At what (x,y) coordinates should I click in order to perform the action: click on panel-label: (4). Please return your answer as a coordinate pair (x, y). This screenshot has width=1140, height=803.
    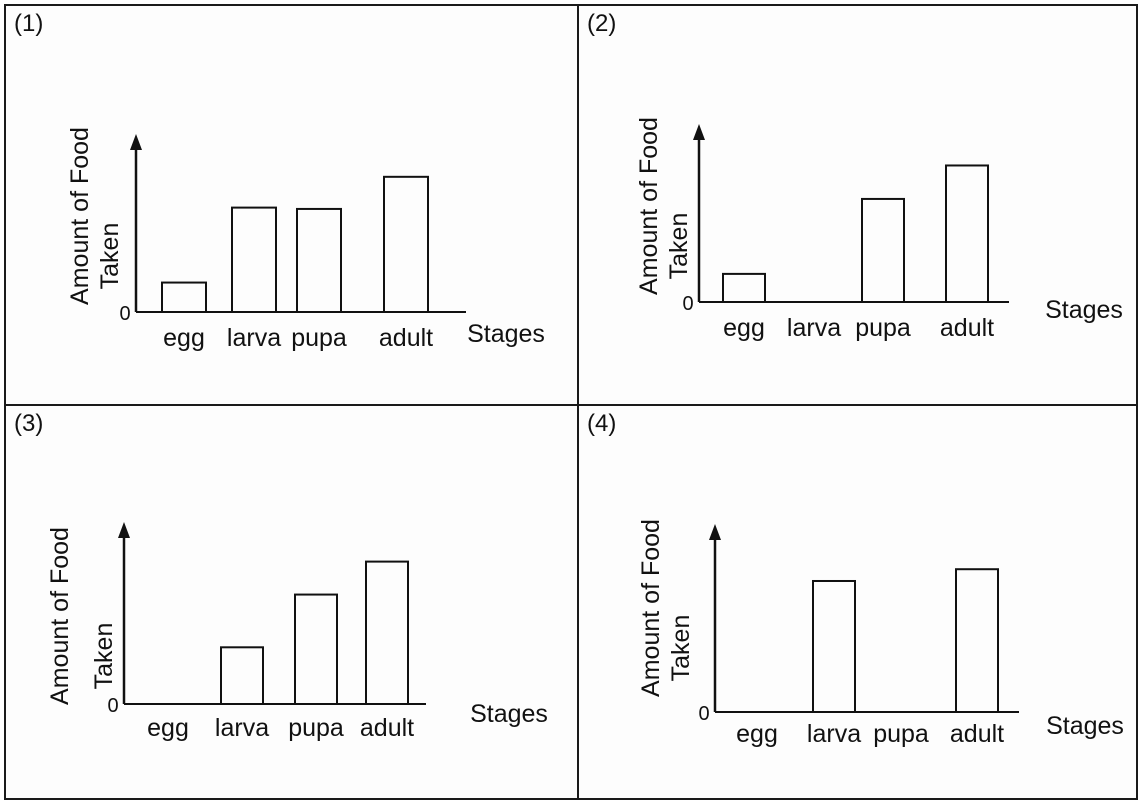
    Looking at the image, I should click on (602, 423).